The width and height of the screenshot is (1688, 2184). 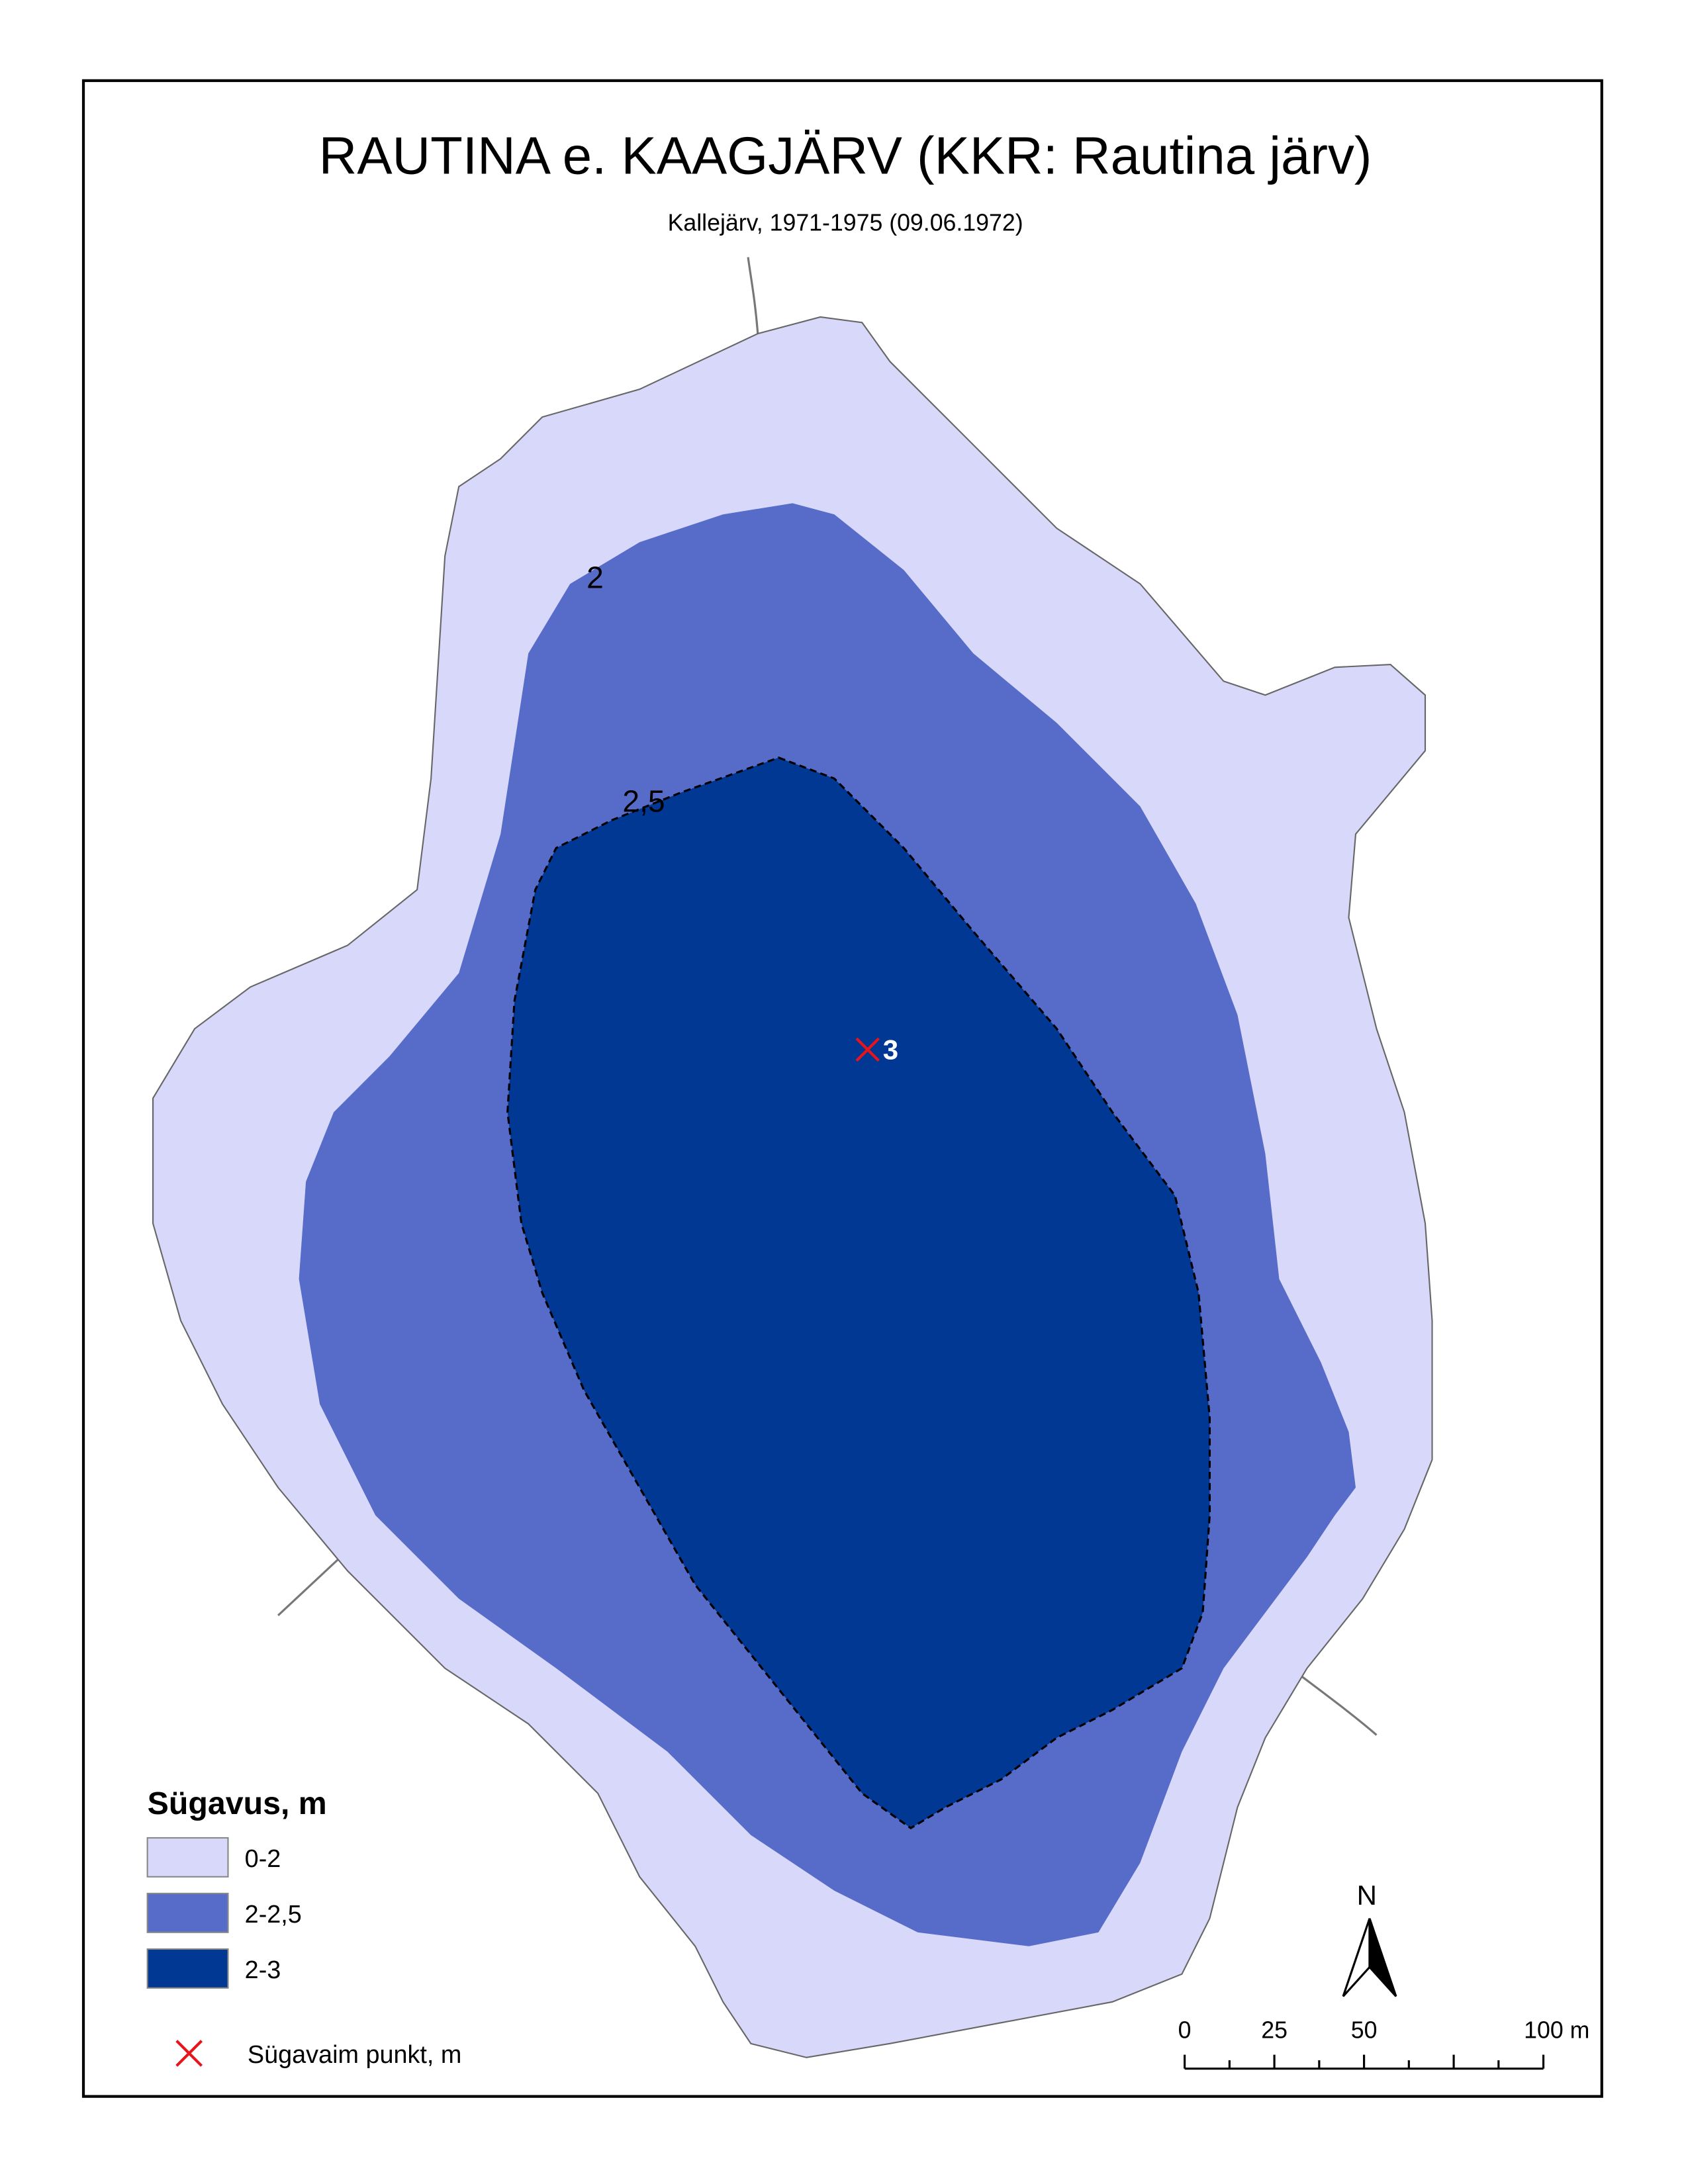 I want to click on scale-label: 25, so click(x=1274, y=2030).